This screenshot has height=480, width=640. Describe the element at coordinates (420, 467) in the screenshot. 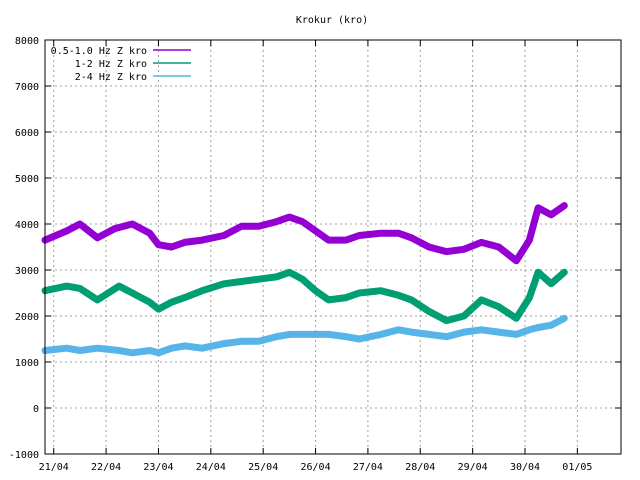

I see `x-tick-label: 28/04` at that location.